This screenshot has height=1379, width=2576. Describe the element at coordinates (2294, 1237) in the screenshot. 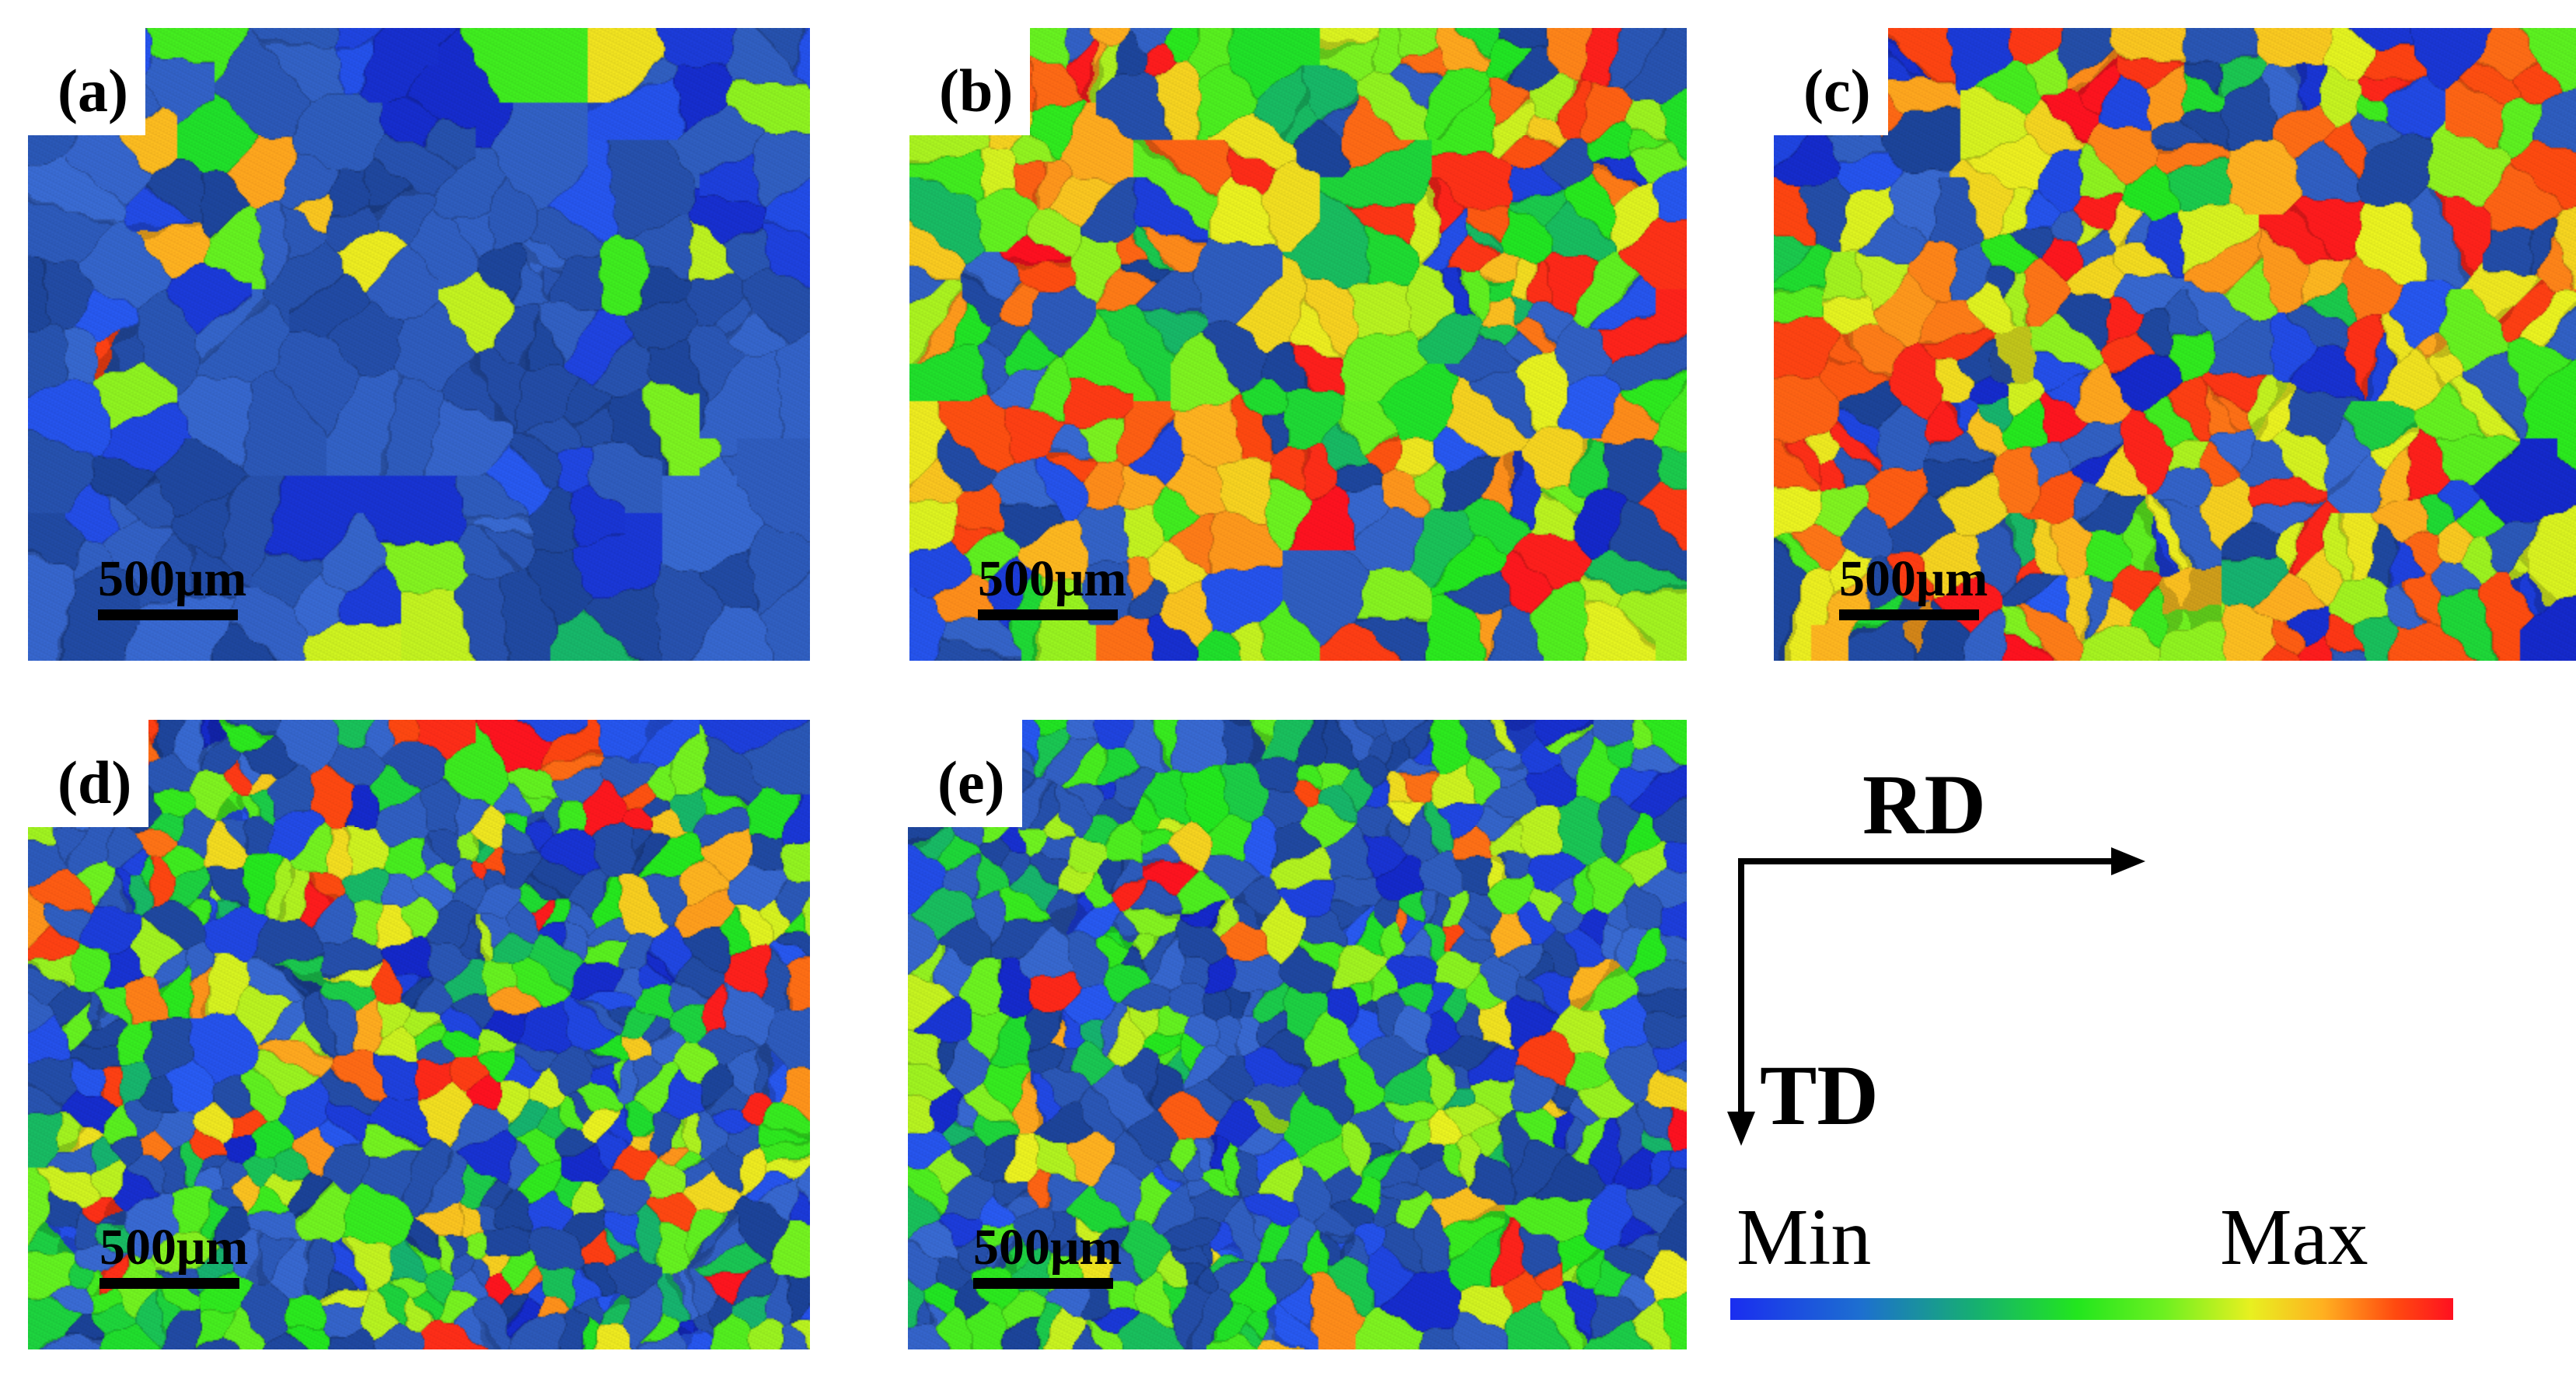

I see `legend-max-label: Max` at that location.